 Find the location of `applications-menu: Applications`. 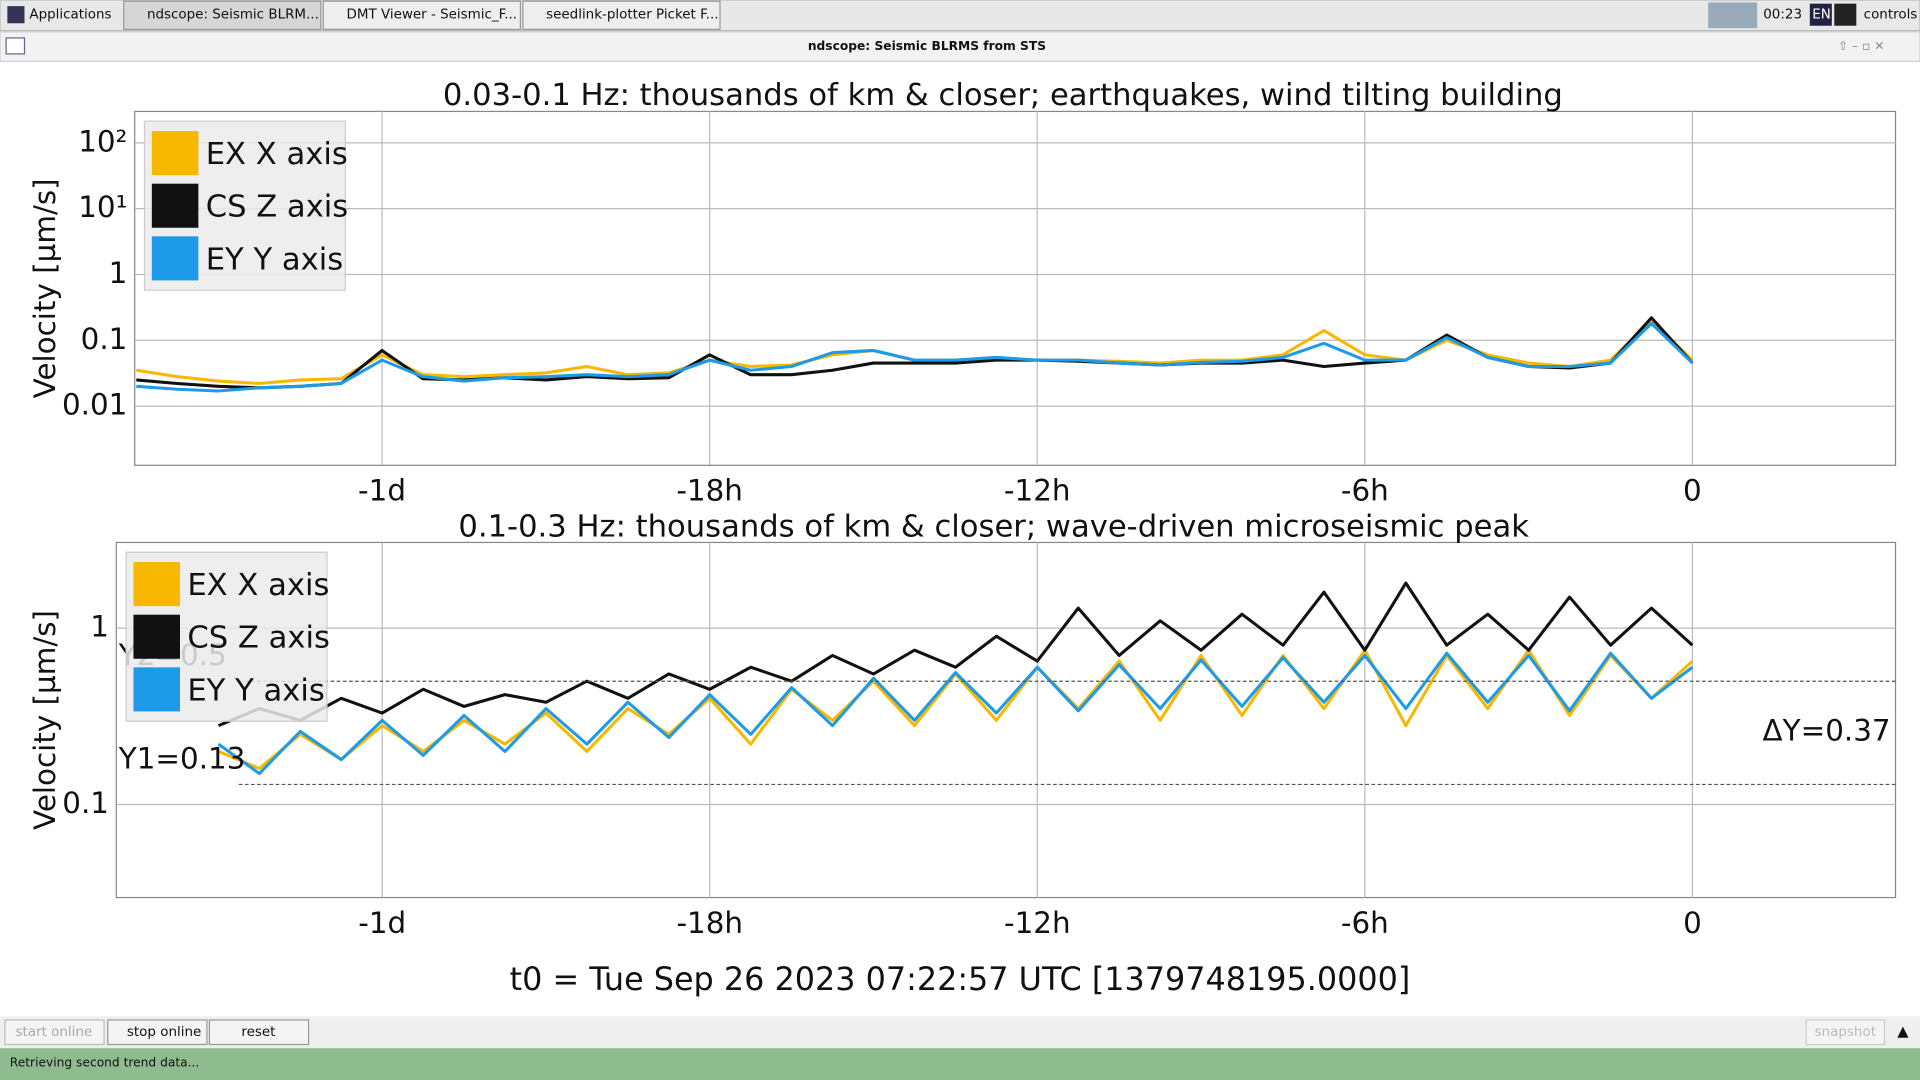

applications-menu: Applications is located at coordinates (70, 15).